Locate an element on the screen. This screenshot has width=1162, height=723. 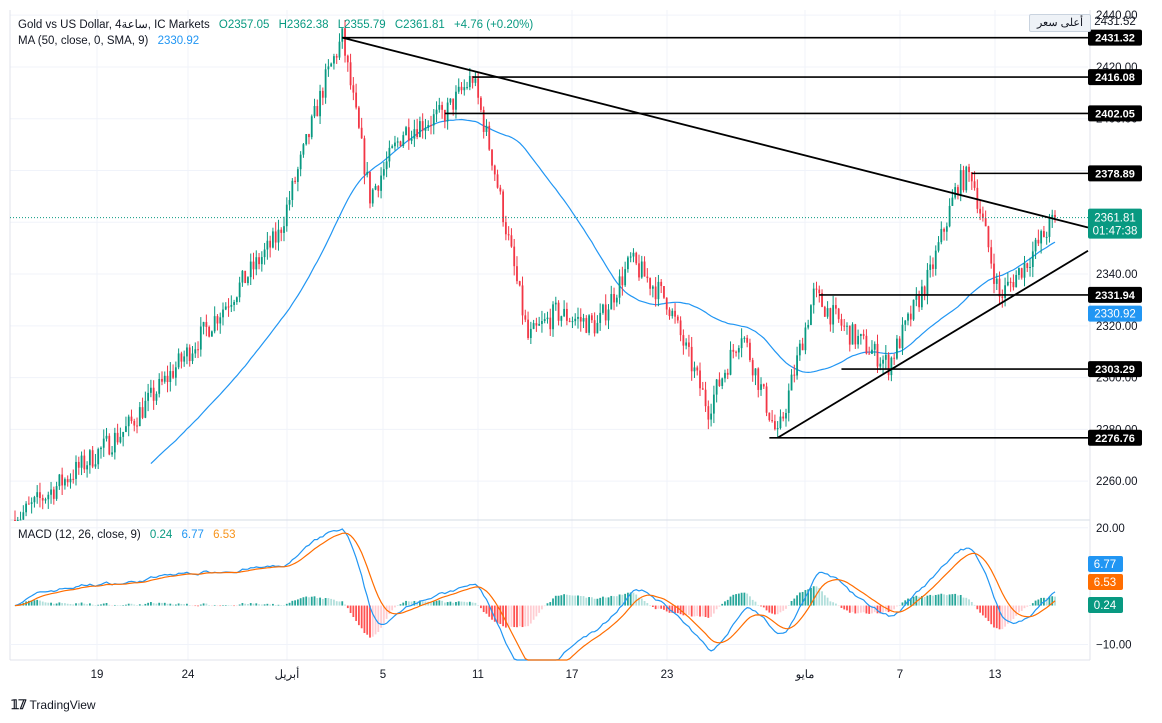
level-price-tag is located at coordinates (1115, 37).